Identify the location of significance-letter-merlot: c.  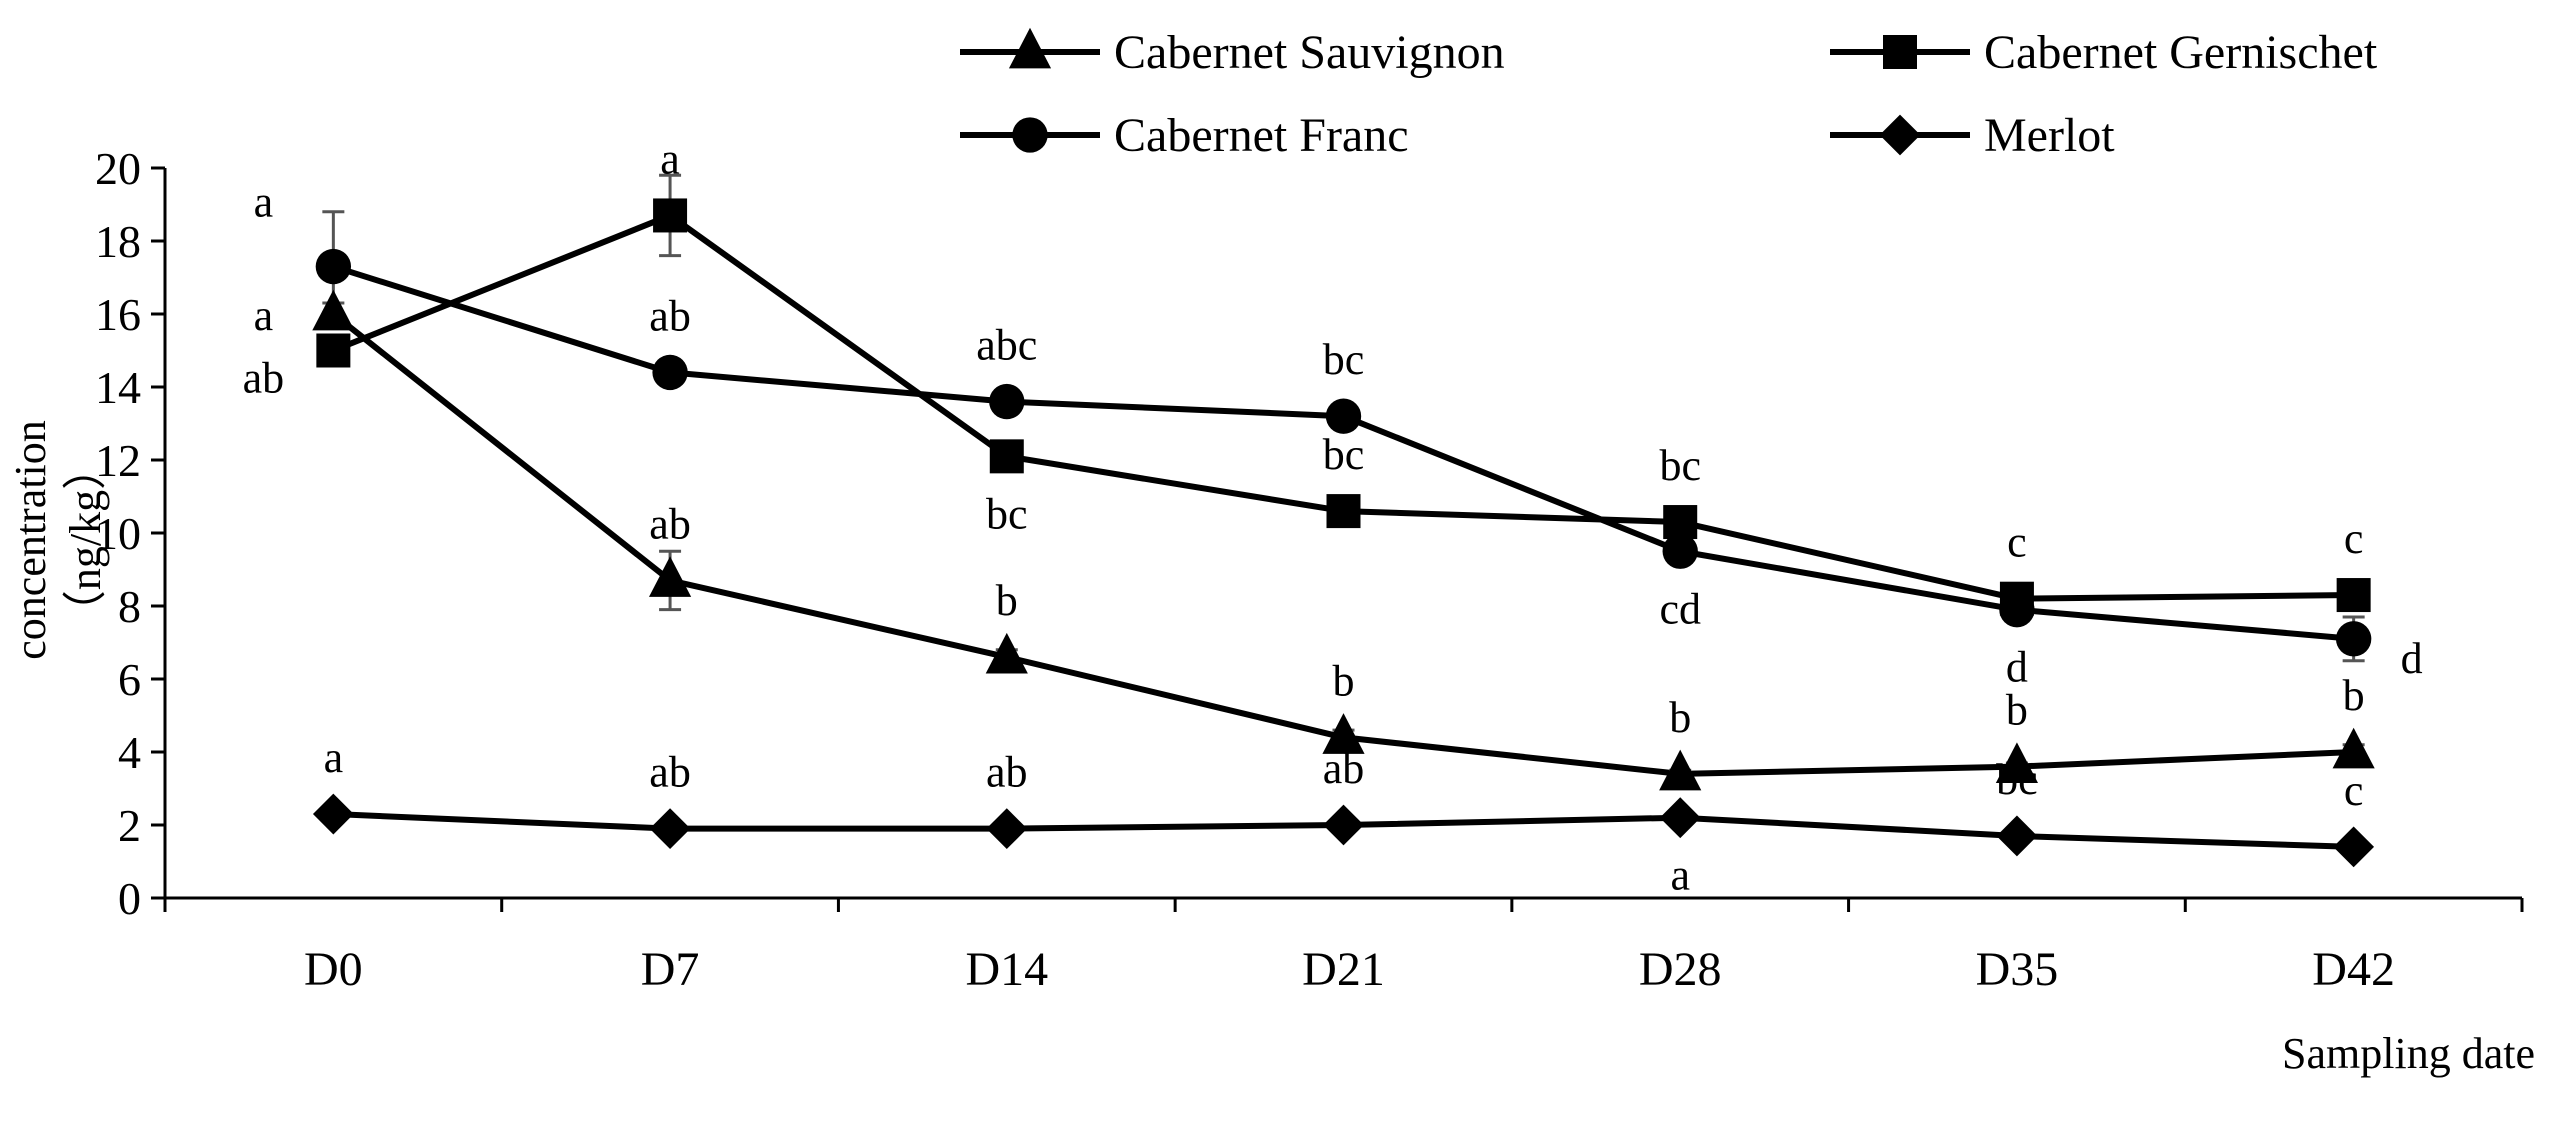
(2354, 790).